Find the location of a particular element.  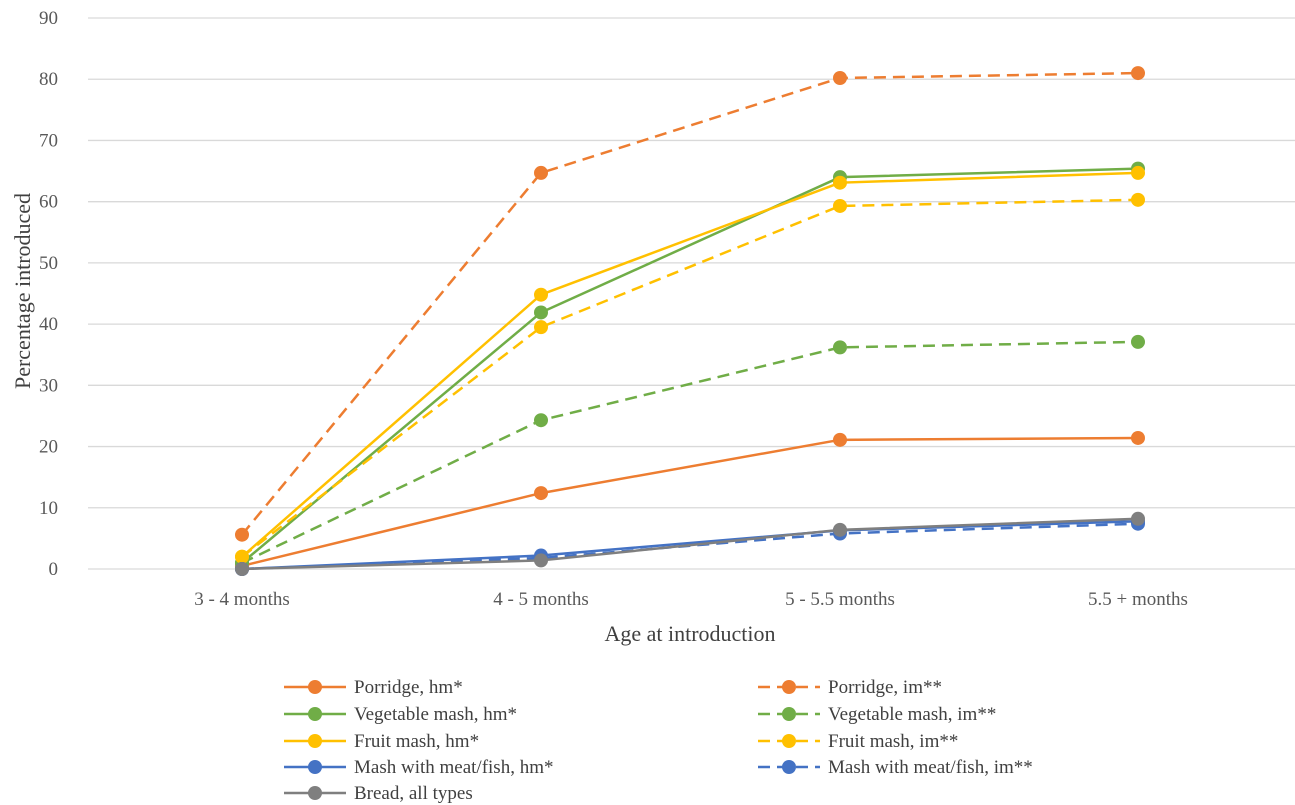

x-tick-label: 3 - 4 months is located at coordinates (242, 599).